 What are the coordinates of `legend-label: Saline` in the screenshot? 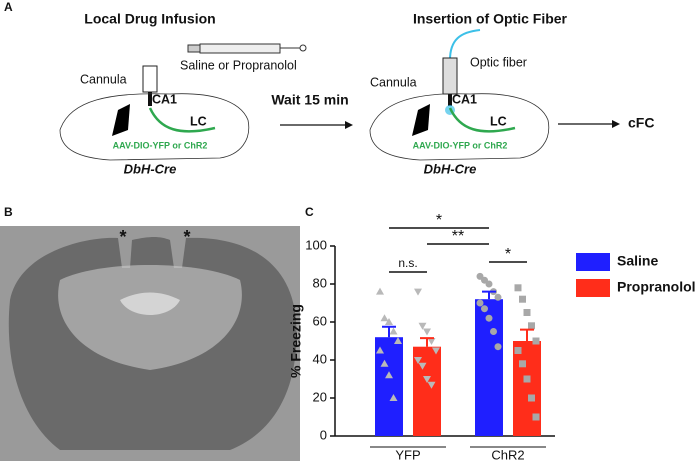 It's located at (637, 261).